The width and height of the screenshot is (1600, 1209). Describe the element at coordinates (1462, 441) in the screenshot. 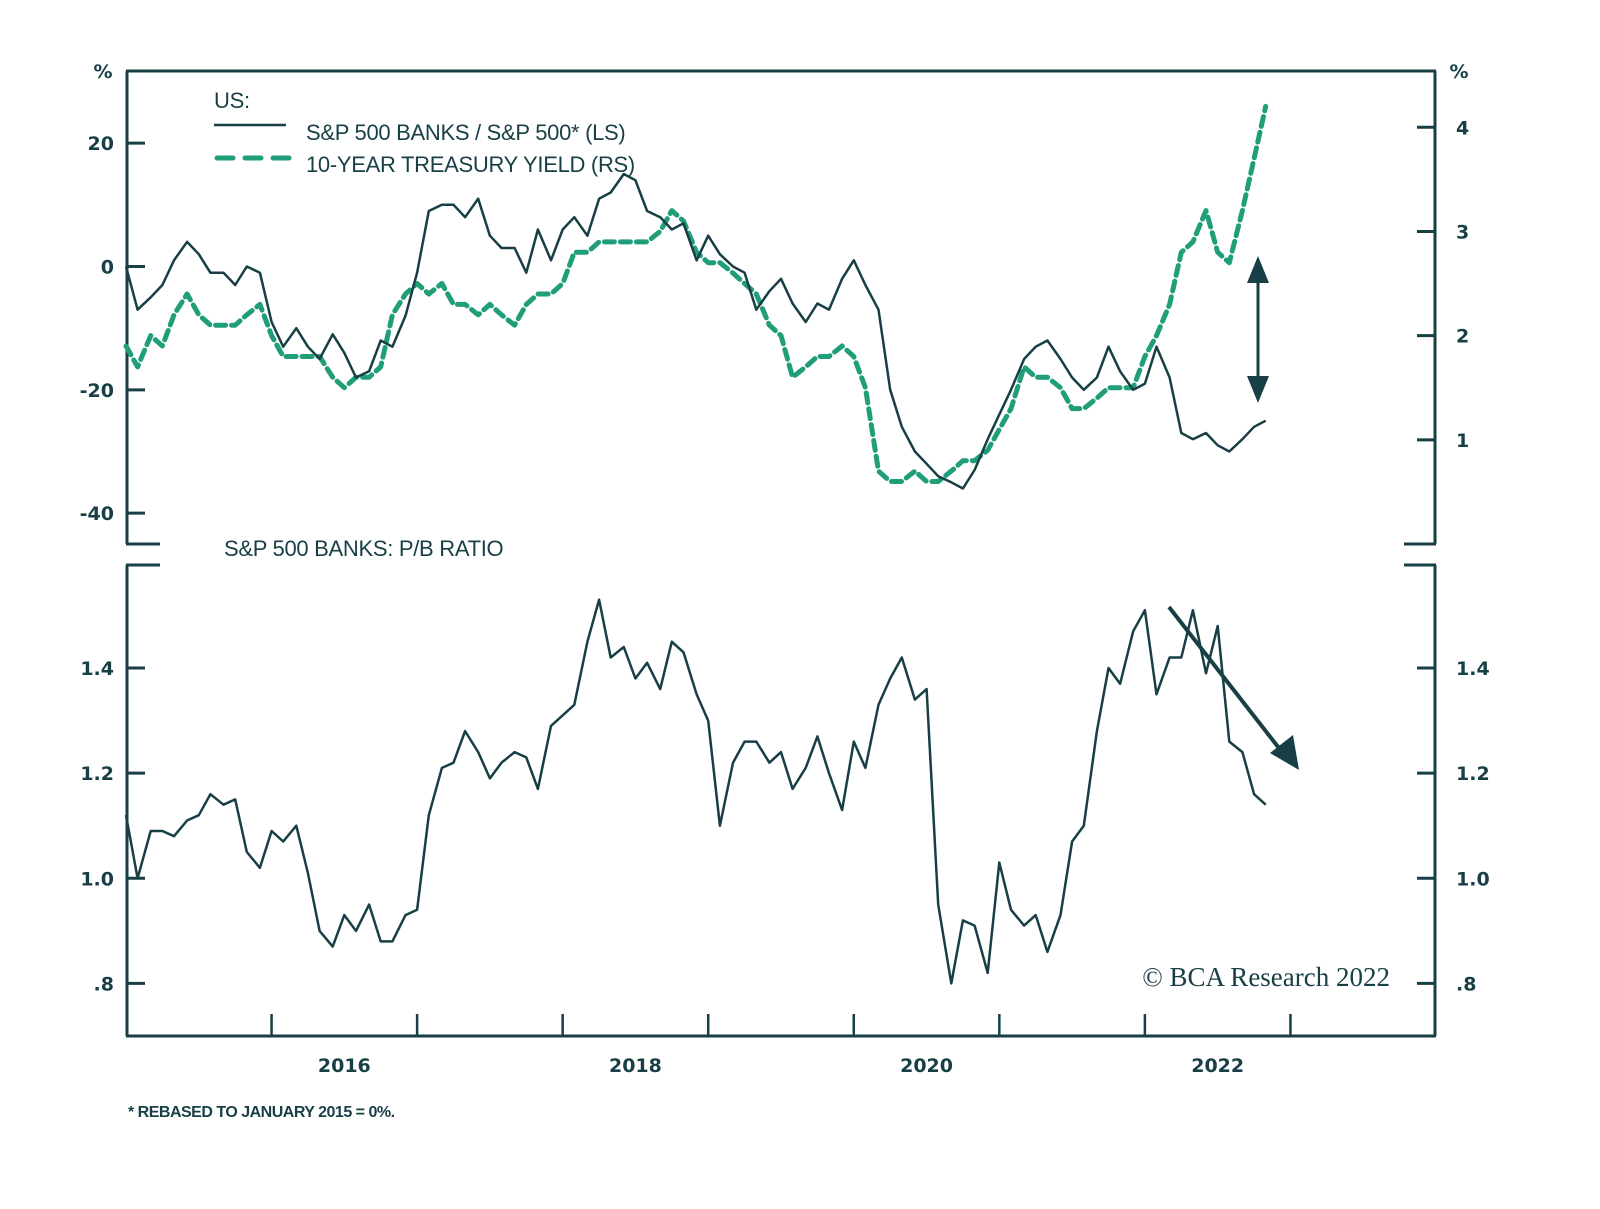

I see `right-axis-tick-label: 1` at that location.